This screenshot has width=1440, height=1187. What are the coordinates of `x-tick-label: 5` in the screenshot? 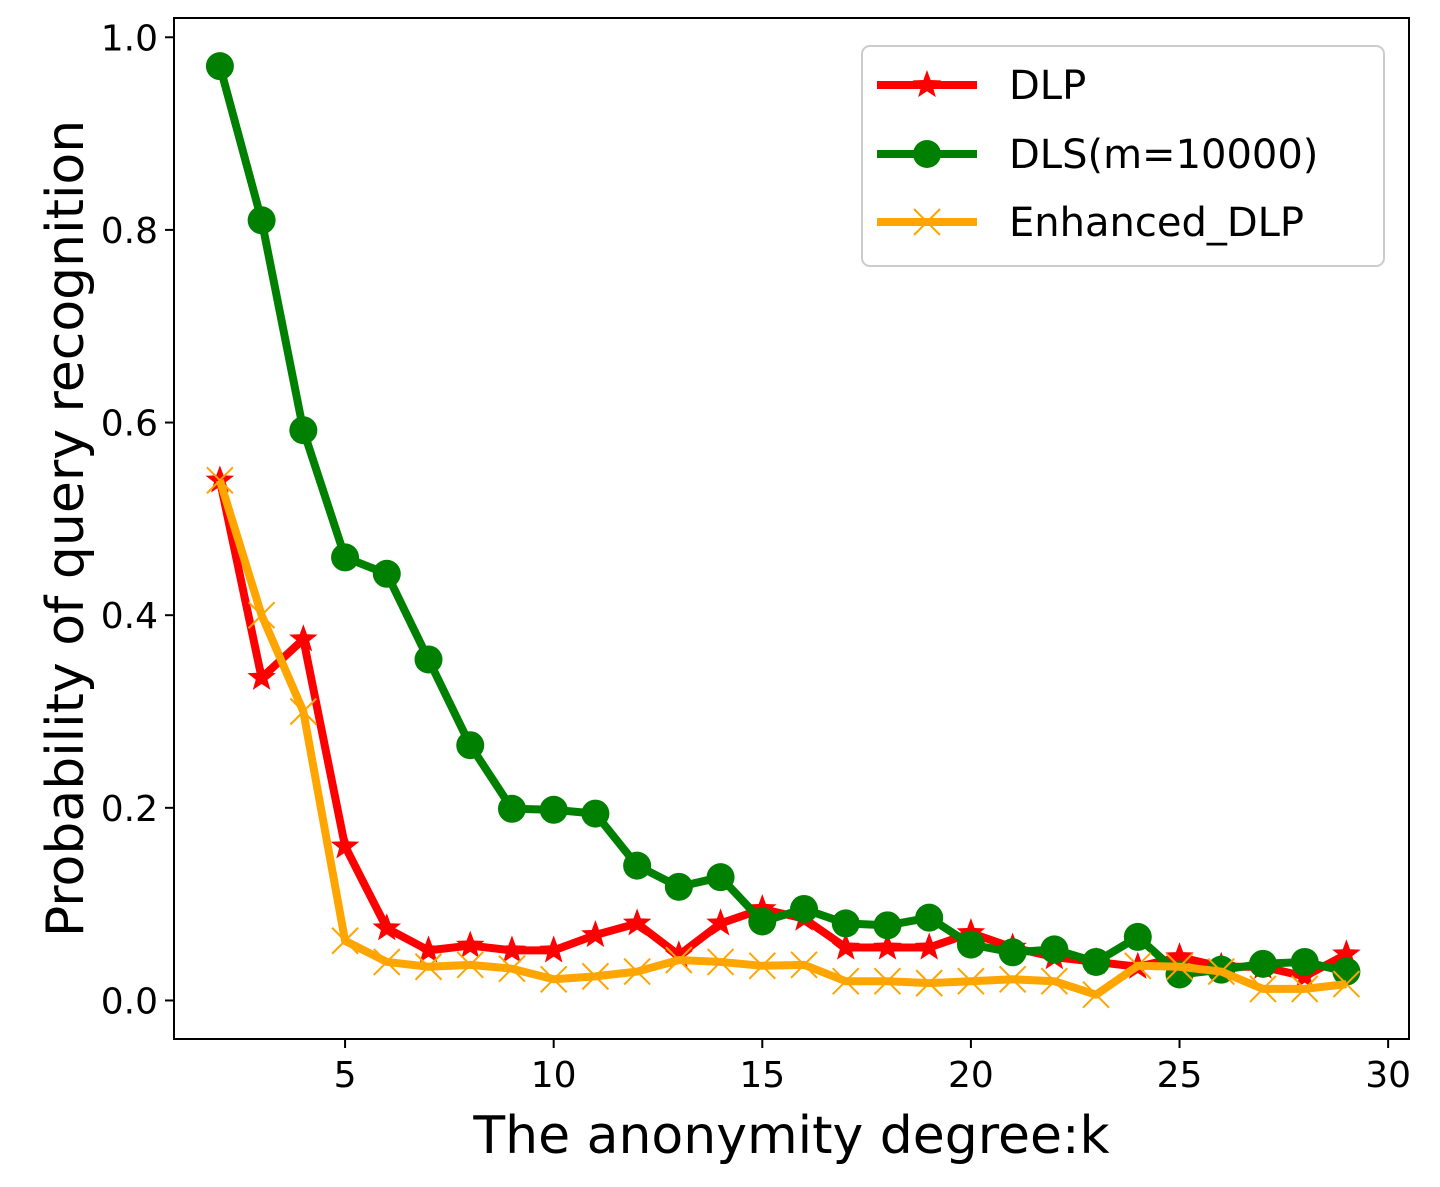 It's located at (345, 1075).